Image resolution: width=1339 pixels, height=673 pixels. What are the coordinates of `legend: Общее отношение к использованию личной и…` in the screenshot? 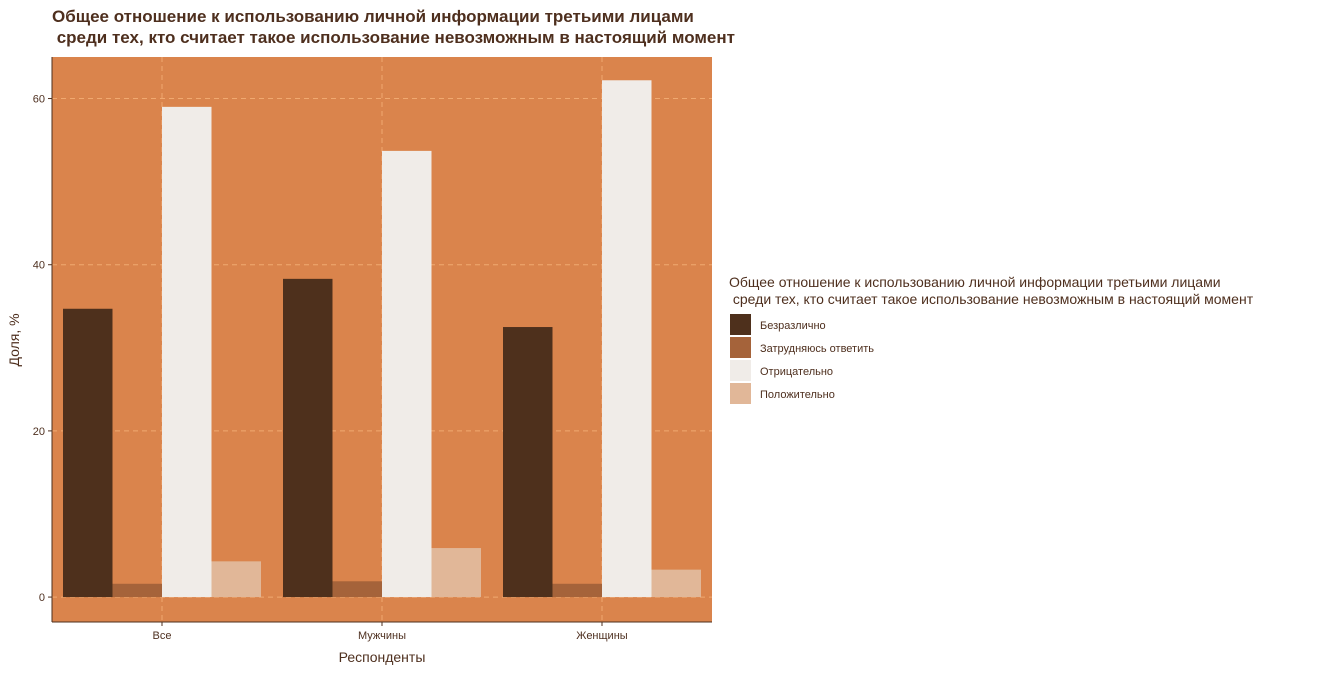 It's located at (991, 339).